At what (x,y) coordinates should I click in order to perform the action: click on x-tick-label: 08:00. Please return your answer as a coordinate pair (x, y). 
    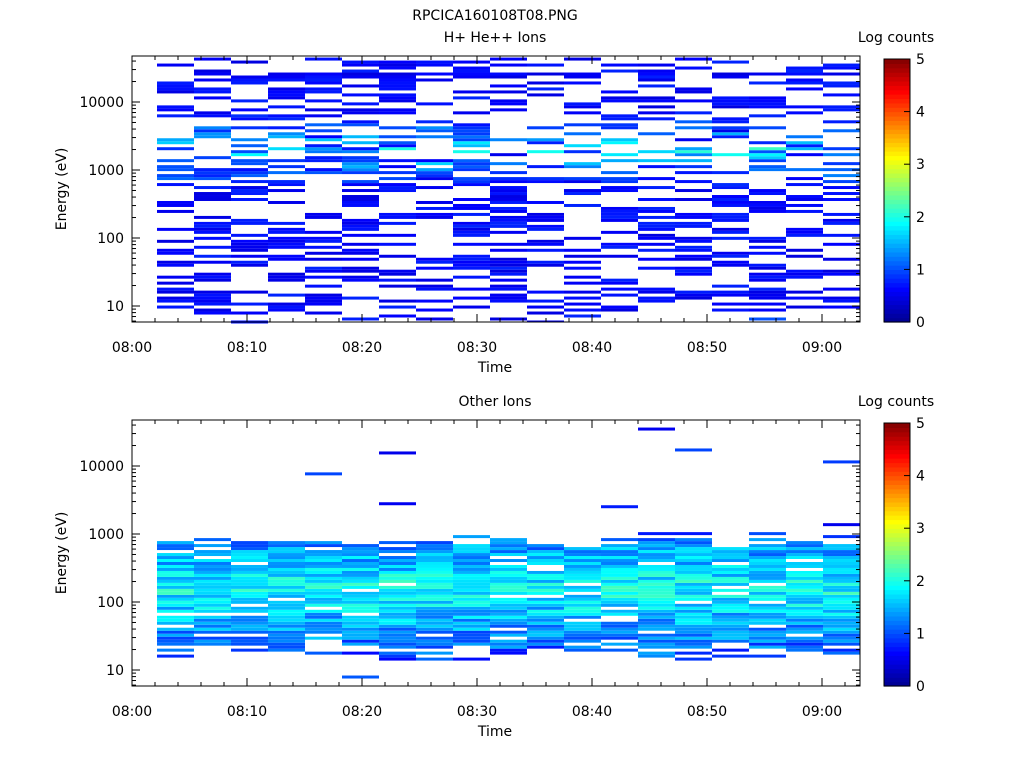
    Looking at the image, I should click on (132, 348).